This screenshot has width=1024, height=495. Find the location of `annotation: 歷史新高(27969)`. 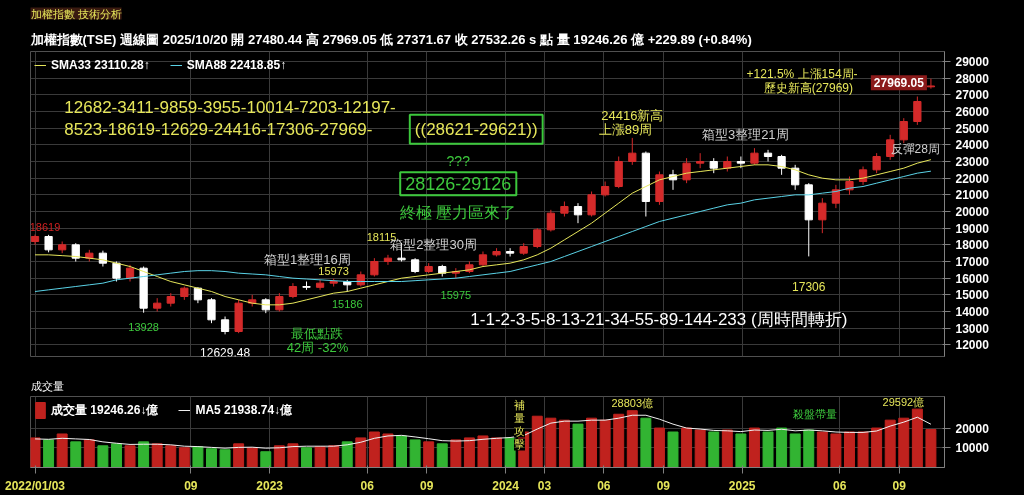

annotation: 歷史新高(27969) is located at coordinates (808, 87).